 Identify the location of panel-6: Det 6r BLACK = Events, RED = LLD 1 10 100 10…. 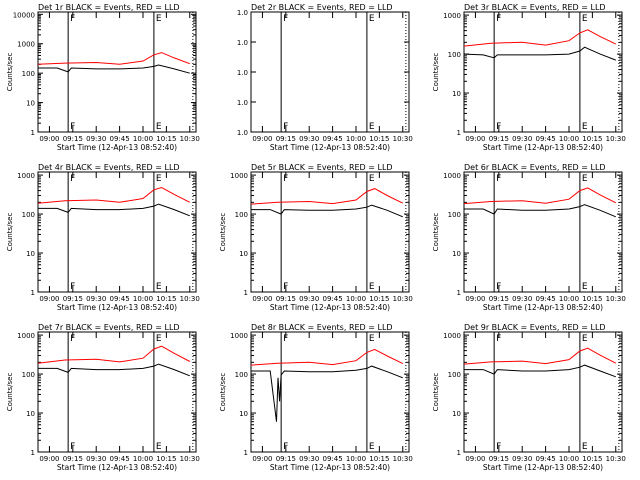
(529, 237).